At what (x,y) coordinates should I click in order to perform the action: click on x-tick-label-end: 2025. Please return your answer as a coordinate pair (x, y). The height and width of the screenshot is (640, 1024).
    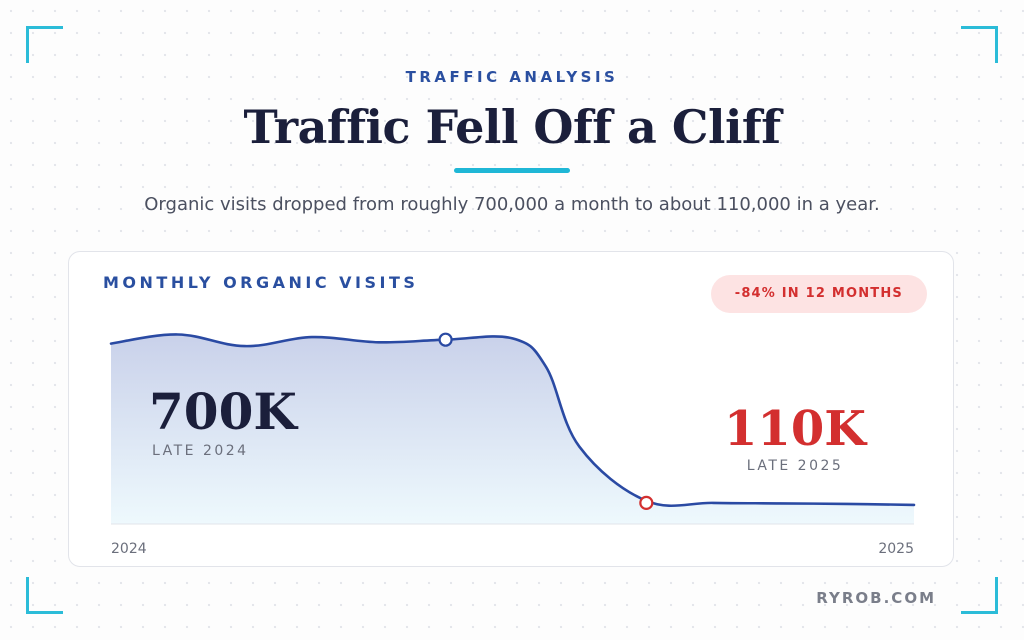
    Looking at the image, I should click on (896, 549).